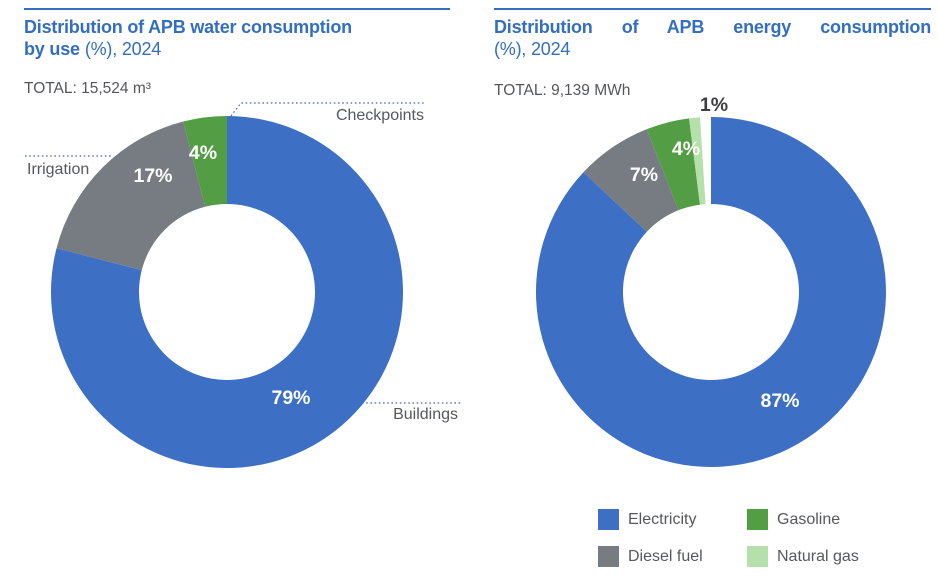 The height and width of the screenshot is (586, 938). I want to click on legend-label-gasoline: Gasoline, so click(809, 519).